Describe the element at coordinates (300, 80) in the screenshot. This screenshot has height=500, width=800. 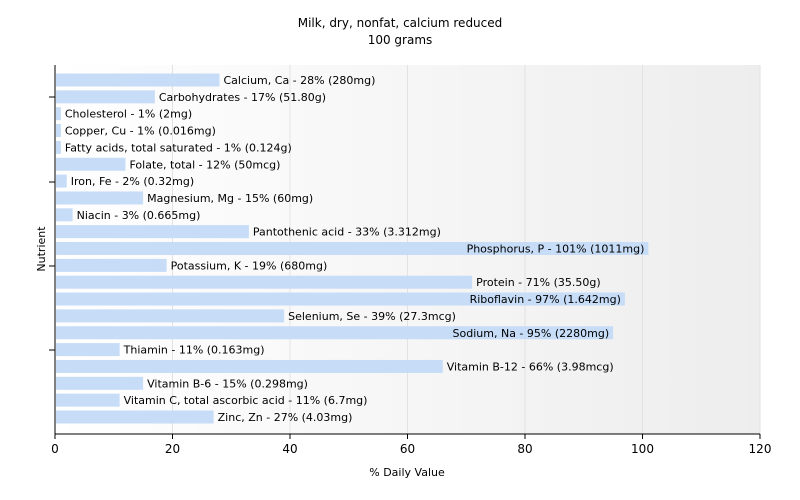
I see `bar-label: Calcium, Ca - 28% (280mg)` at that location.